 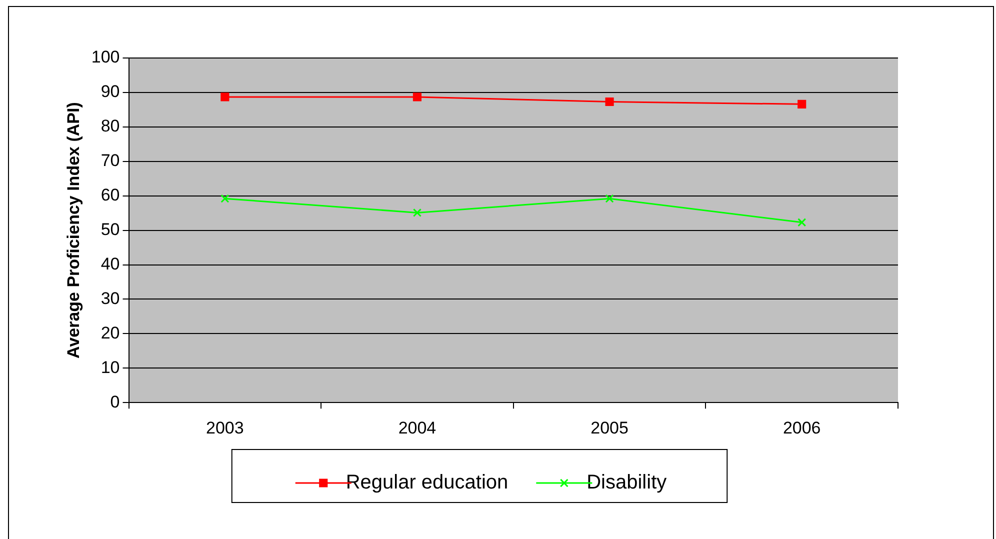 I want to click on x-tick-label: 2006, so click(x=801, y=428).